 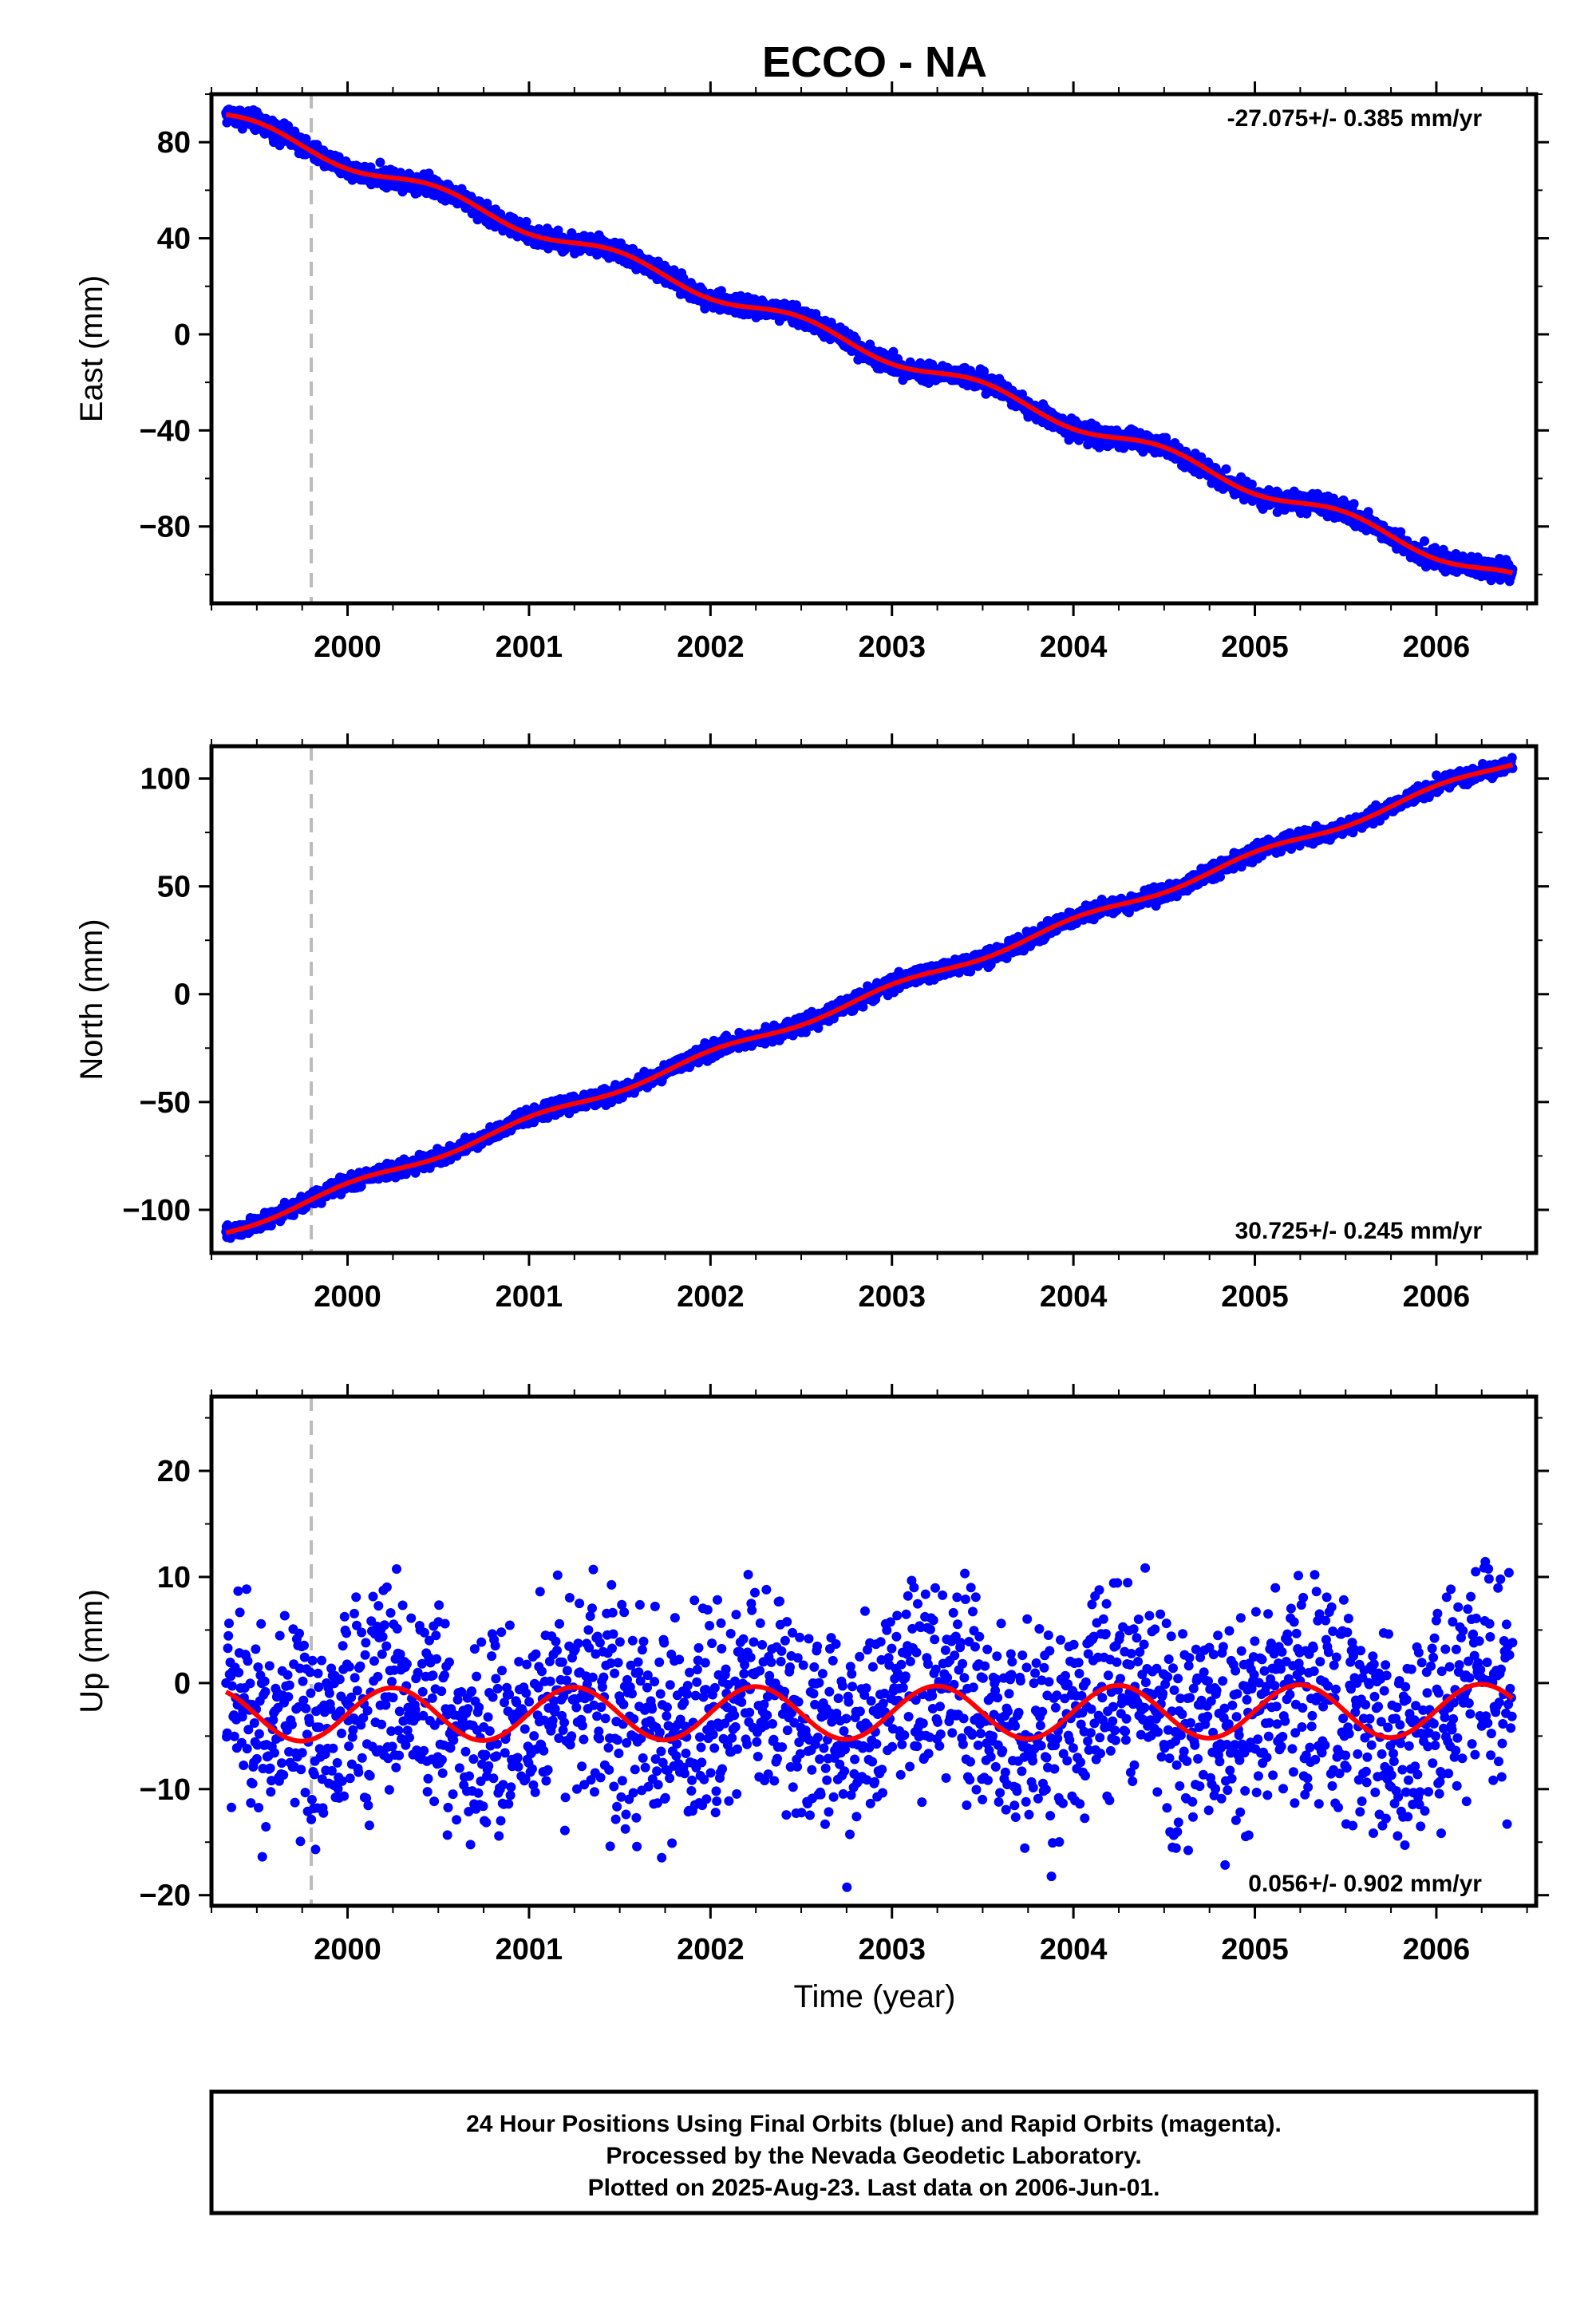 I want to click on x-tick-label: 2004, so click(x=1074, y=647).